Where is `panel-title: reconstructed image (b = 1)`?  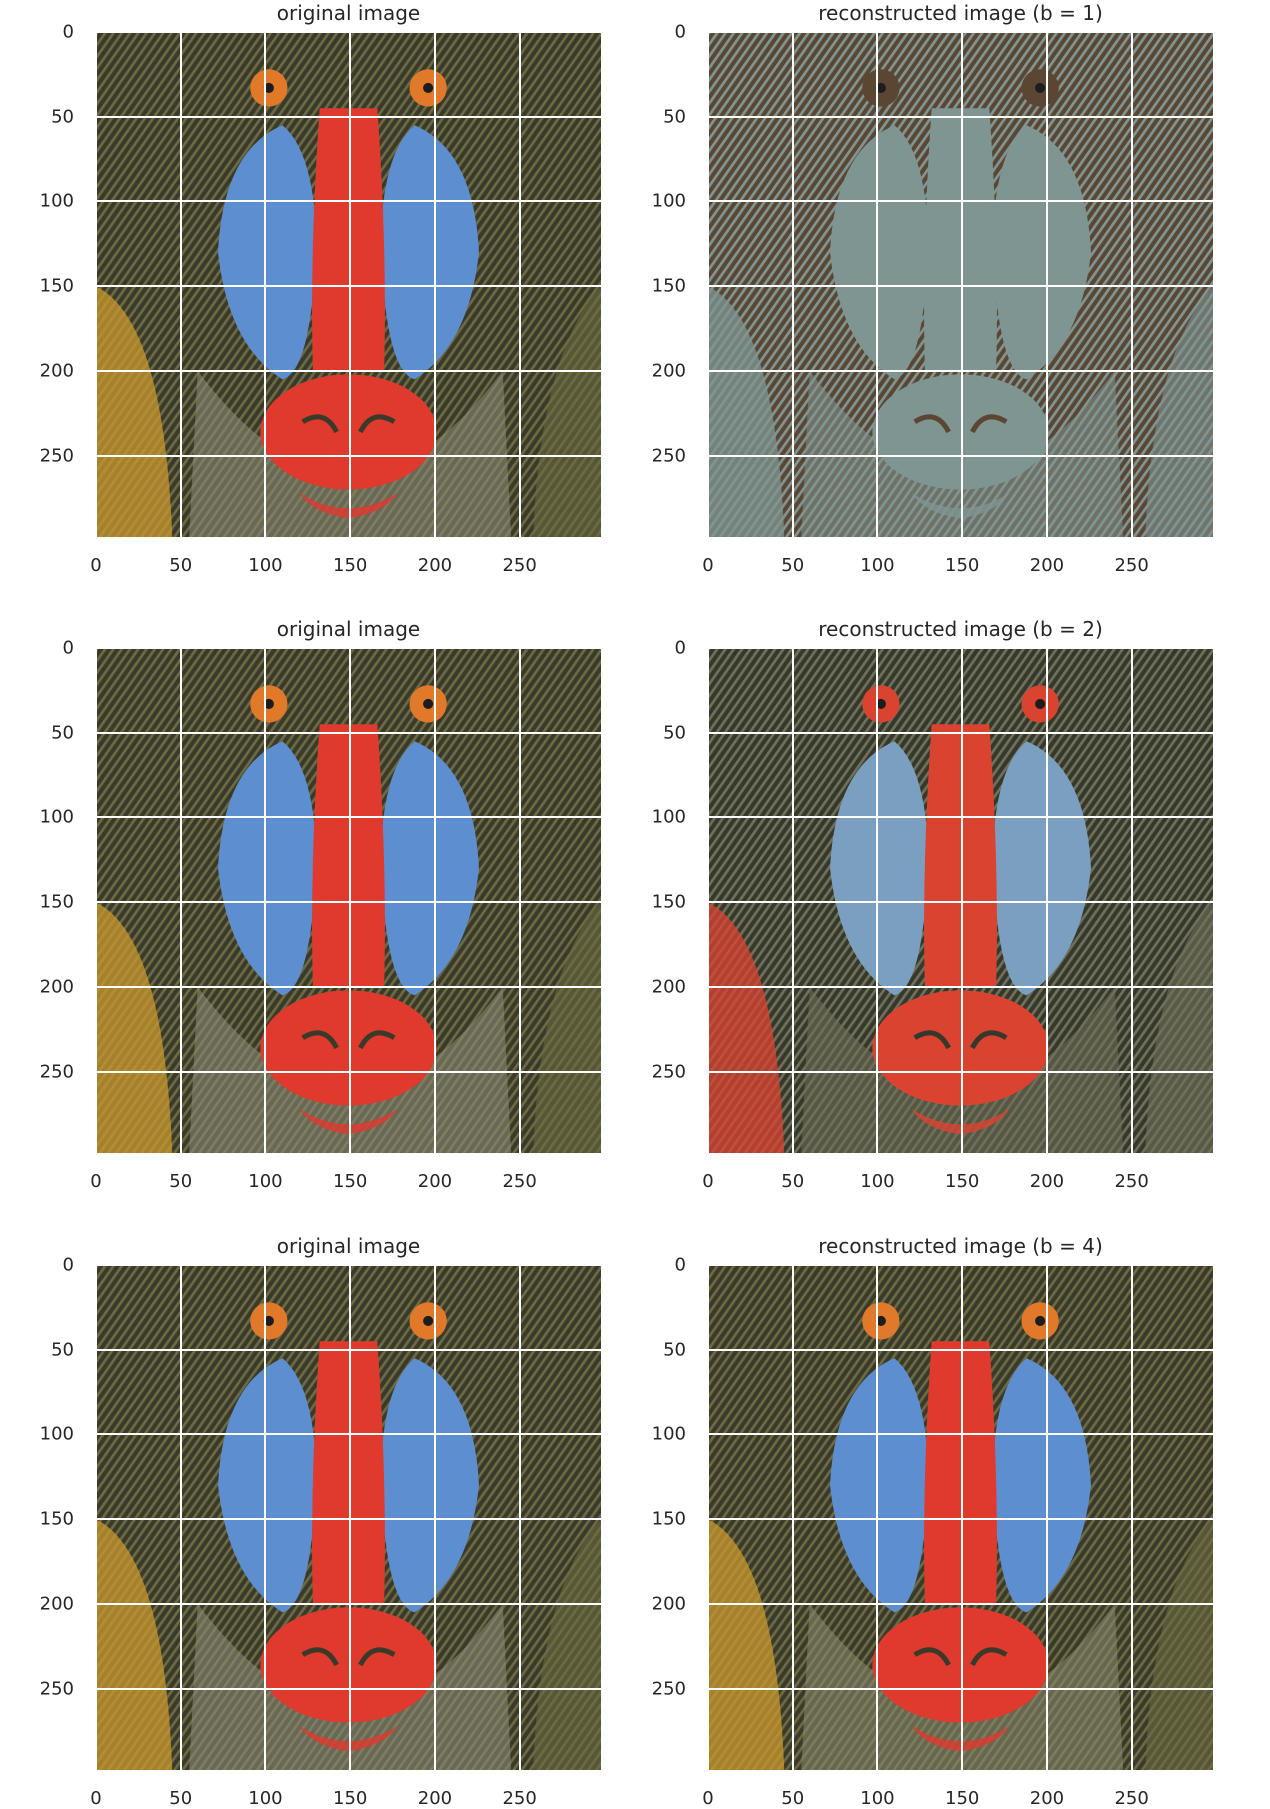
panel-title: reconstructed image (b = 1) is located at coordinates (960, 13).